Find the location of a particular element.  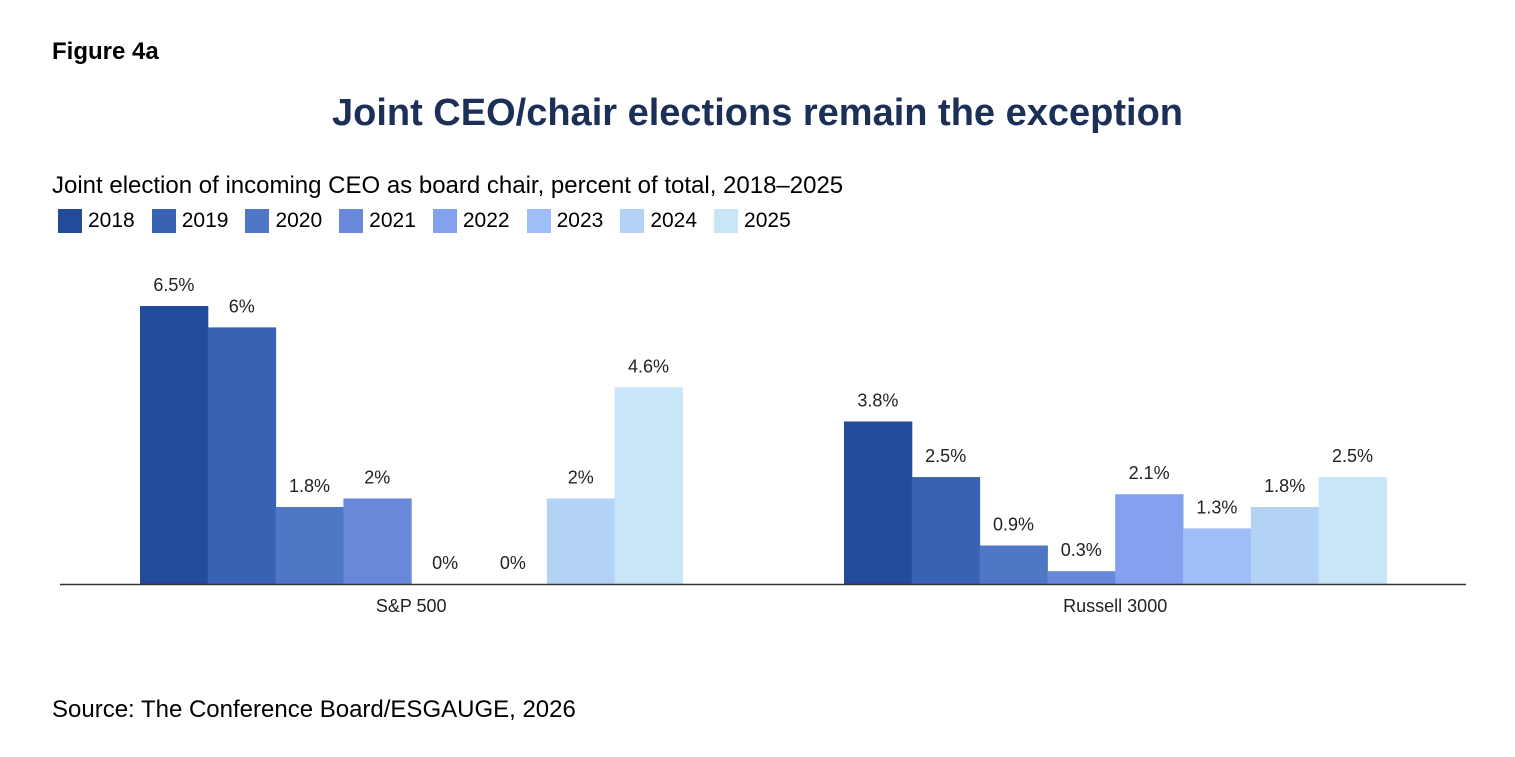

legend-label: 2018 is located at coordinates (111, 220).